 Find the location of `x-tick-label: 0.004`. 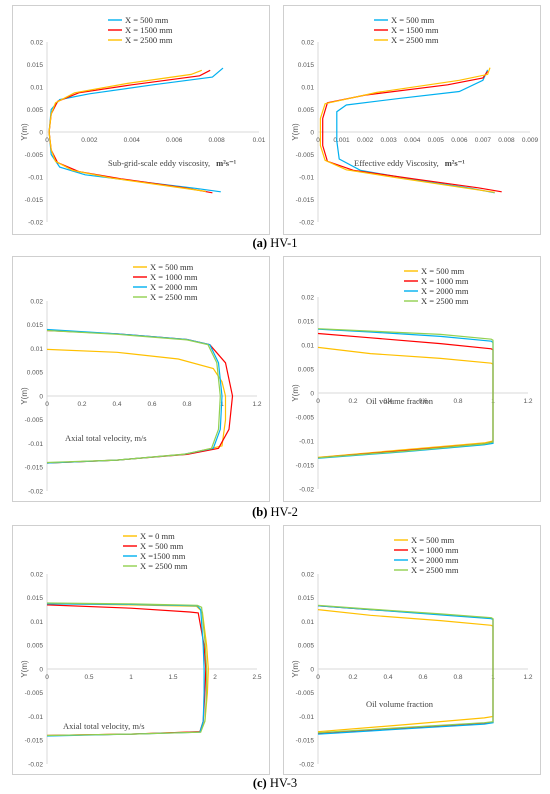

x-tick-label: 0.004 is located at coordinates (132, 140).